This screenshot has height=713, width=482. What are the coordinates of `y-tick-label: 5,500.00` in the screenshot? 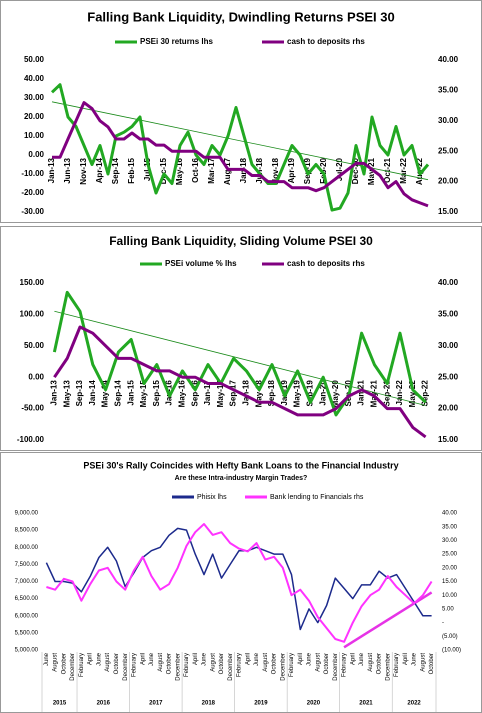 It's located at (27, 633).